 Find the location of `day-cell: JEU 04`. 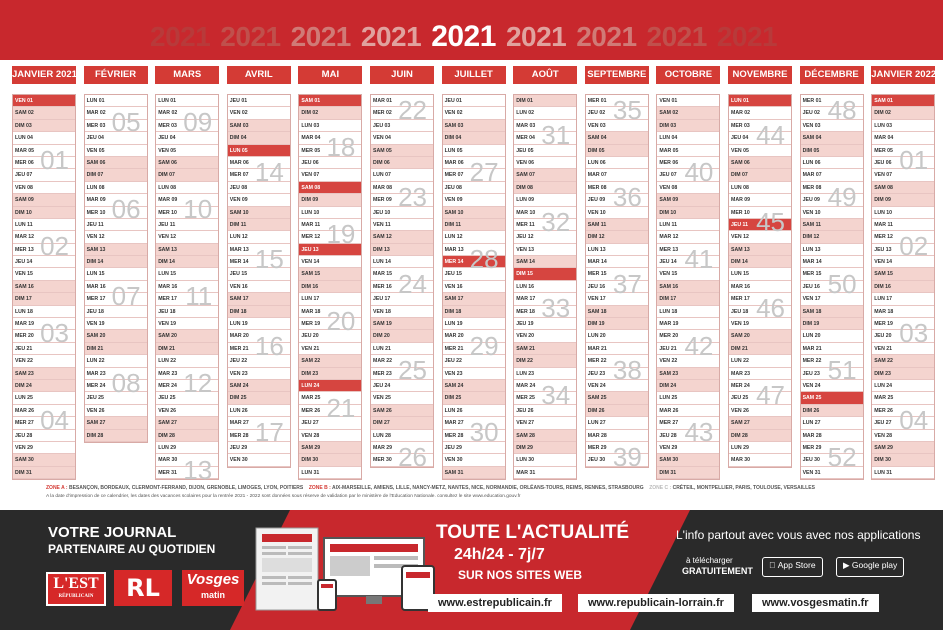

day-cell: JEU 04 is located at coordinates (760, 138).